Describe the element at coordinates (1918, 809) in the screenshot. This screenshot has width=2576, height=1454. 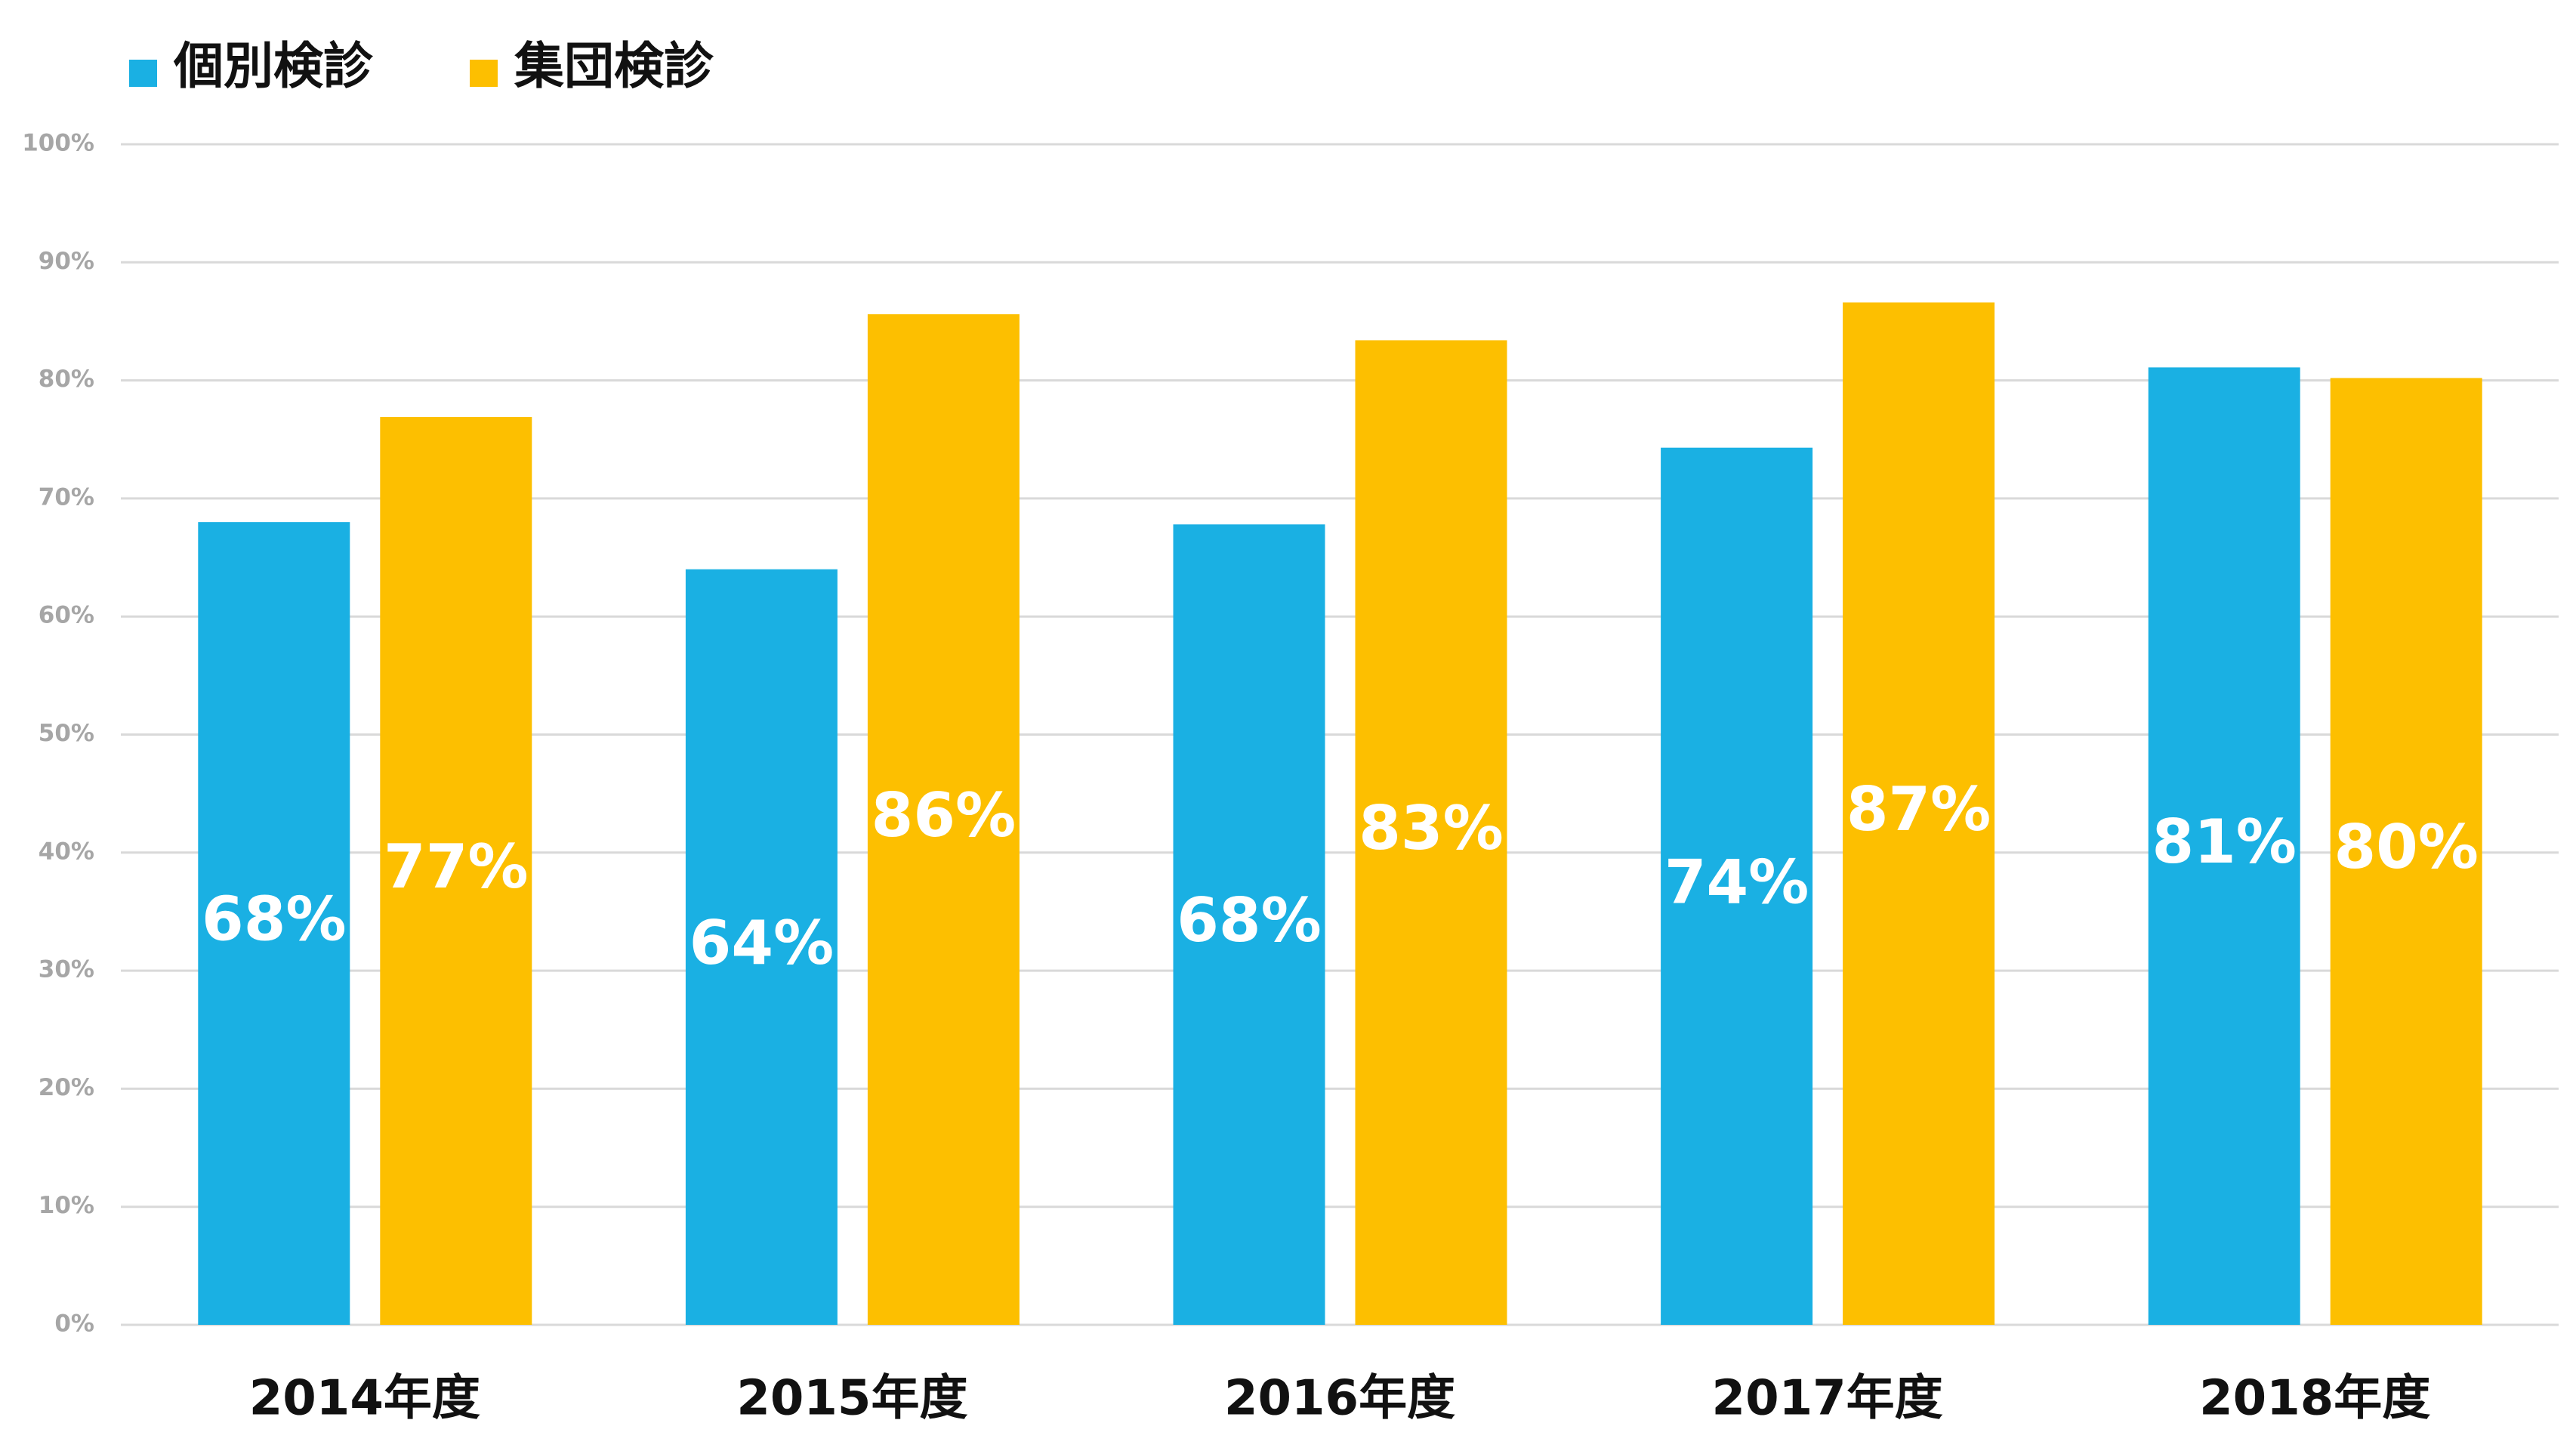
I see `value-label: 87%` at that location.